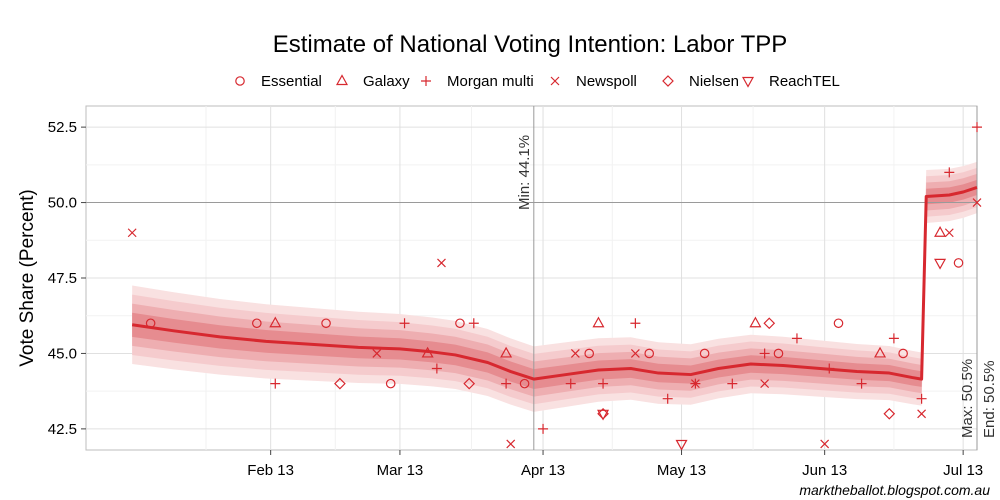 The height and width of the screenshot is (500, 1000). What do you see at coordinates (62, 429) in the screenshot?
I see `y-tick-label: 42.5` at bounding box center [62, 429].